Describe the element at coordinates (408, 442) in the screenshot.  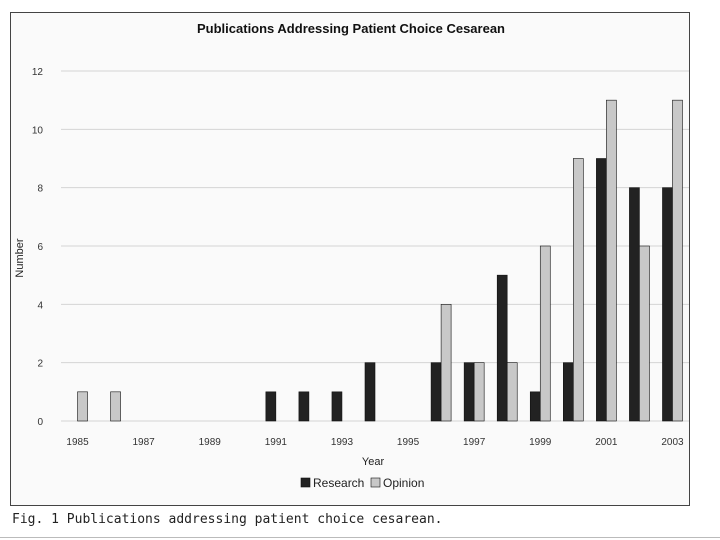
I see `x-tick-label: 1995` at that location.